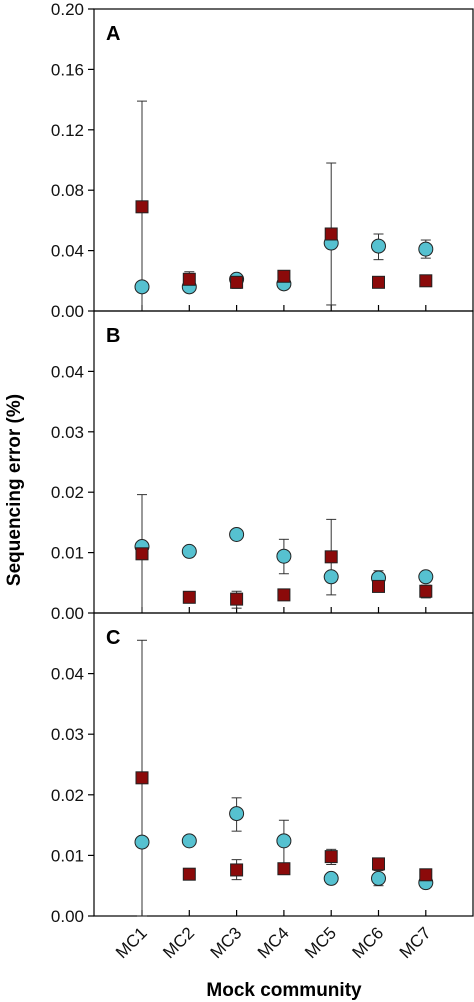  What do you see at coordinates (67, 69) in the screenshot?
I see `y-tick-label: 0.16` at bounding box center [67, 69].